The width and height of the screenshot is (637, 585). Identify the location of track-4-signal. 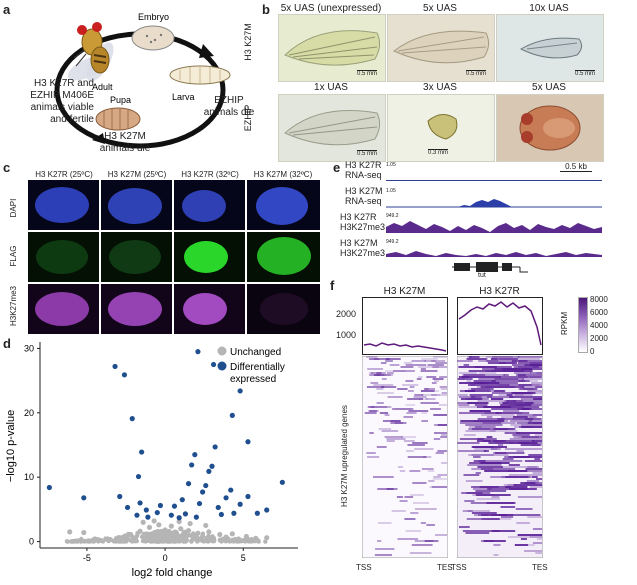
(494, 254).